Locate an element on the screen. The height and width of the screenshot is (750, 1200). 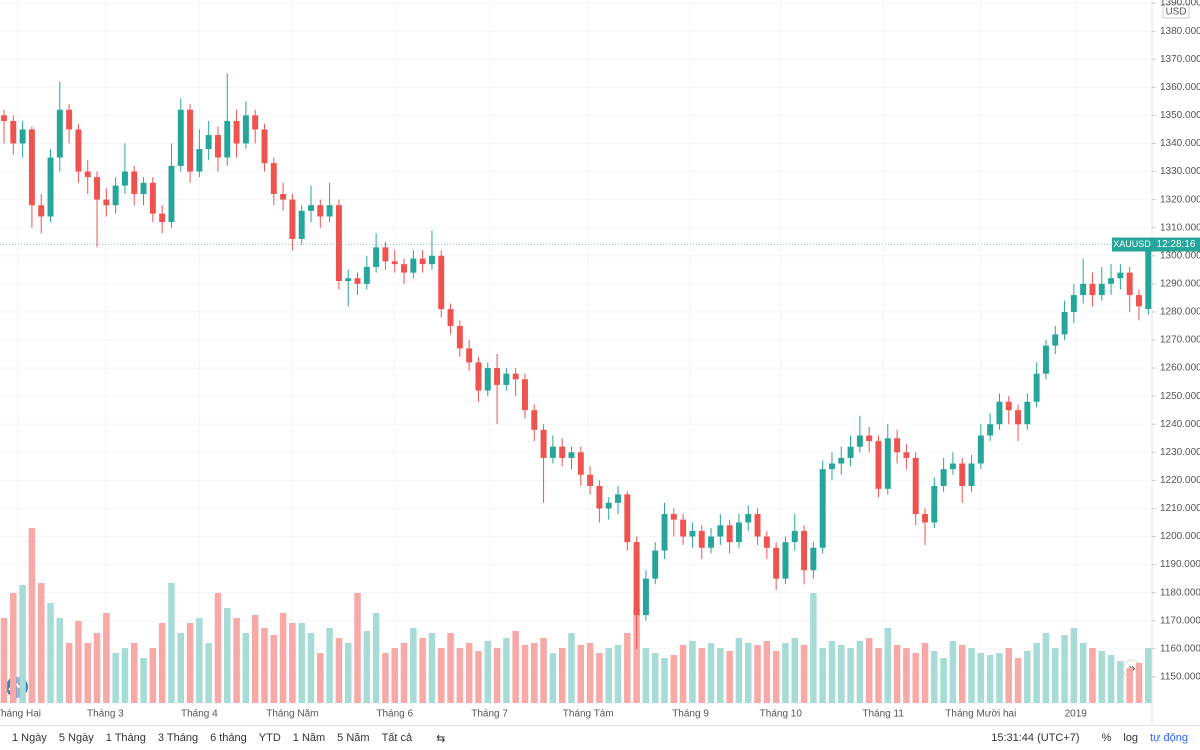
log-toggle: log is located at coordinates (1131, 738).